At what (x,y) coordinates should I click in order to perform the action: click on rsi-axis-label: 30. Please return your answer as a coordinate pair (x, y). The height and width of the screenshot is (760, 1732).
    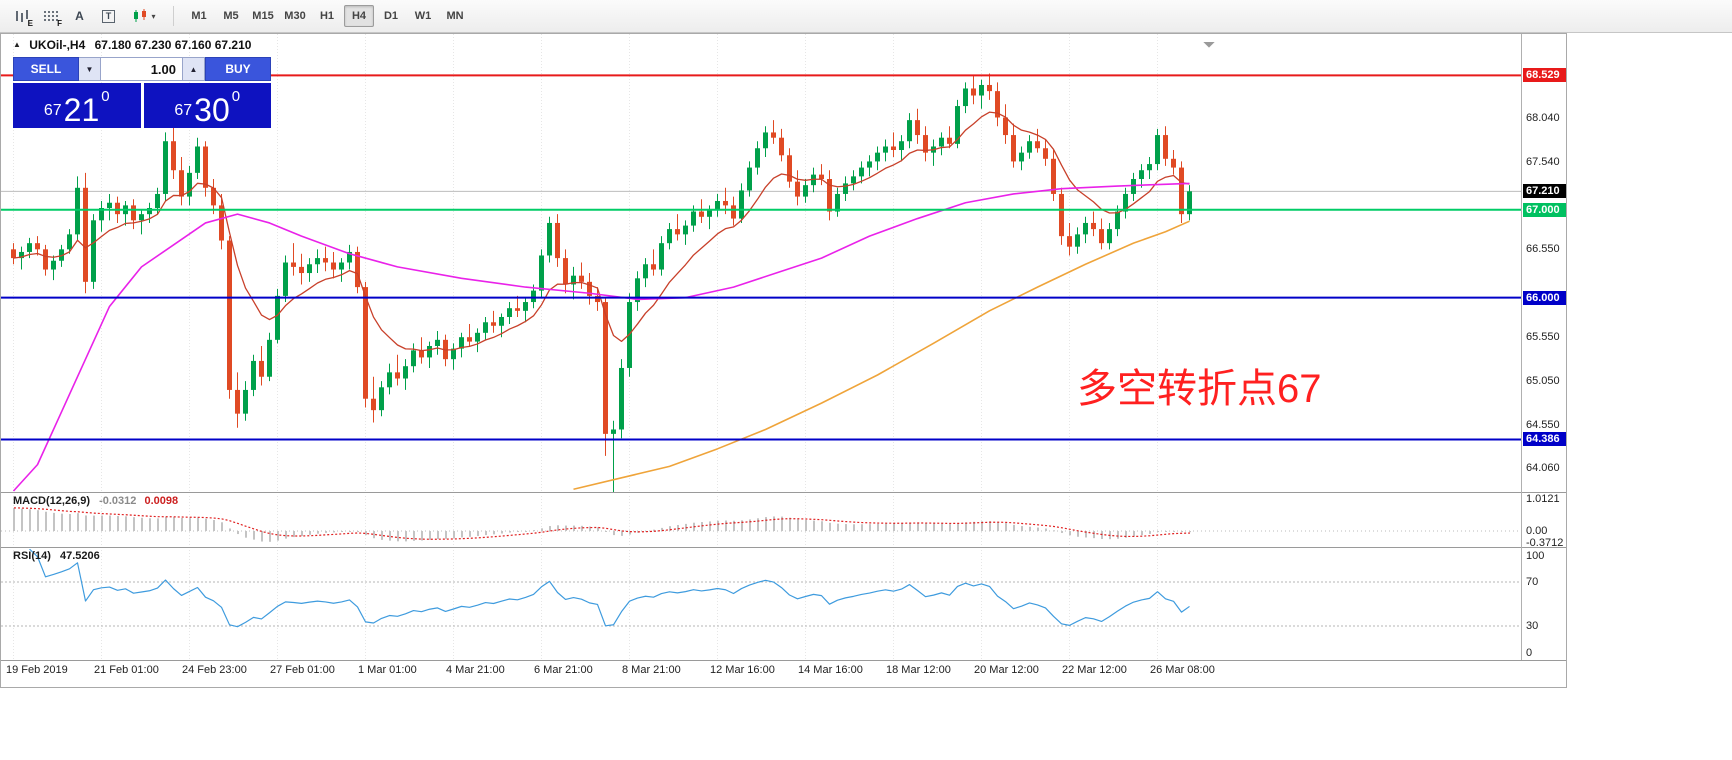
    Looking at the image, I should click on (1532, 626).